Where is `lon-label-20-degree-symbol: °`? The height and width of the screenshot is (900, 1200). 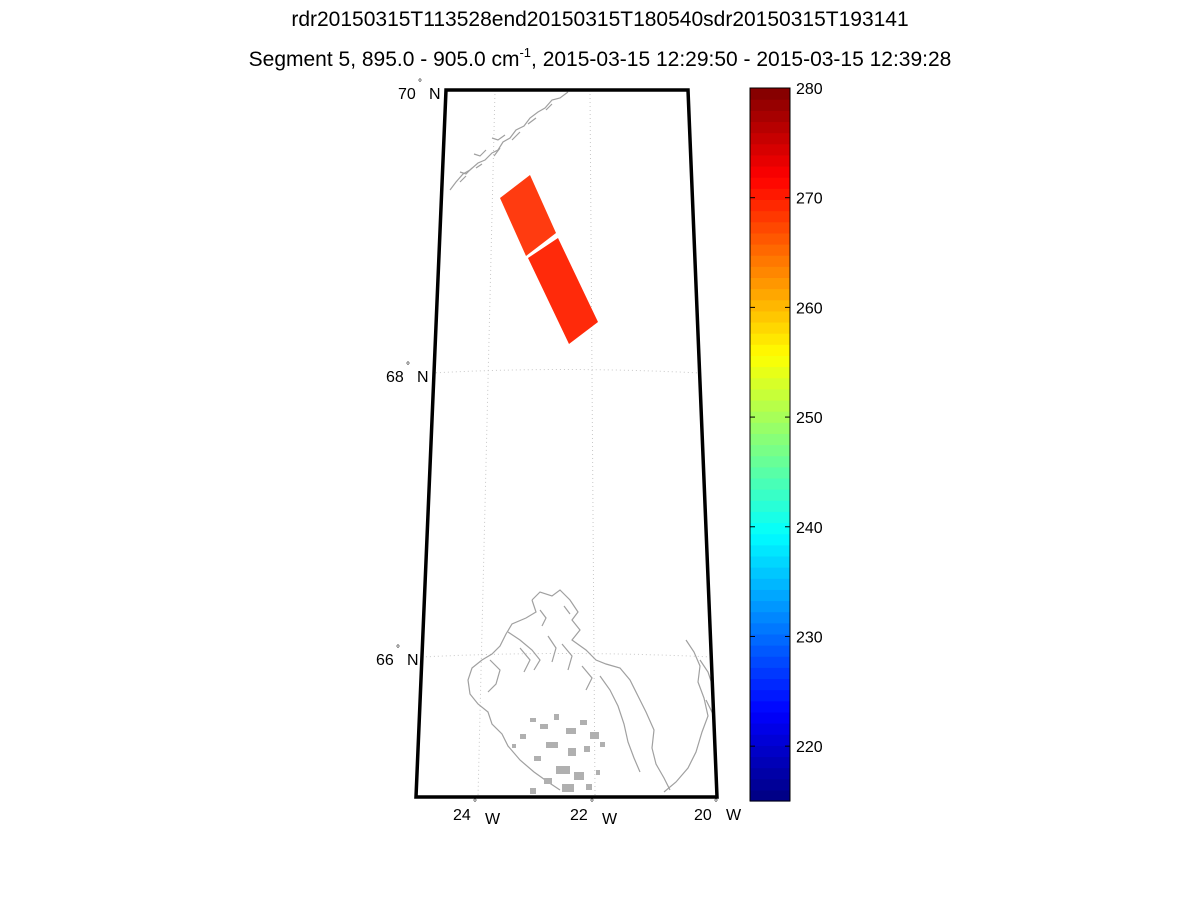
lon-label-20-degree-symbol: ° is located at coordinates (716, 803).